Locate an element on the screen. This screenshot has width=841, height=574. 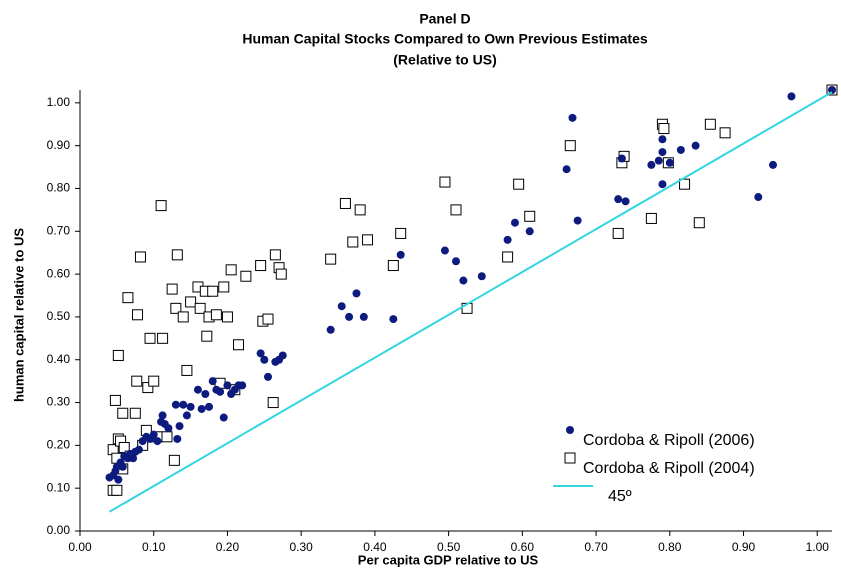
y-tick-label: 0.70 is located at coordinates (59, 230).